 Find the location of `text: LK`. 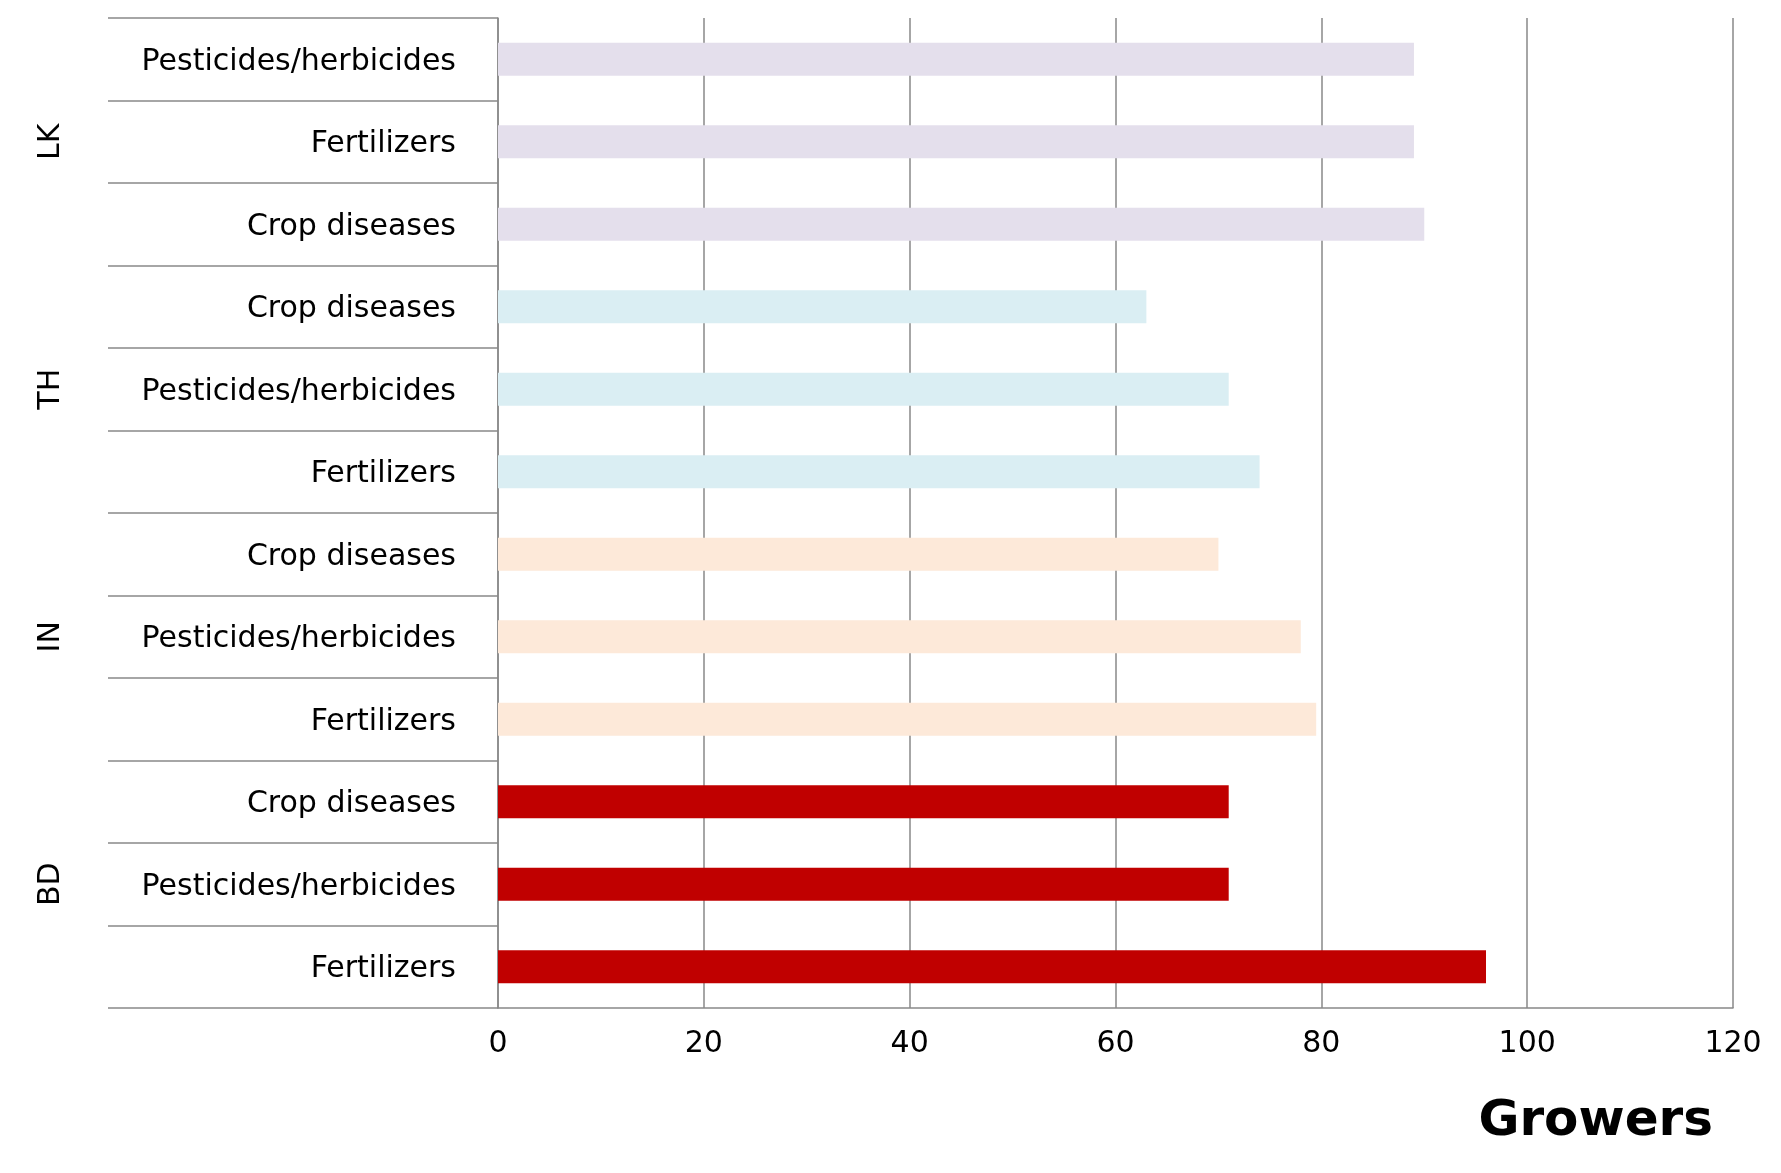

text: LK is located at coordinates (48, 141).